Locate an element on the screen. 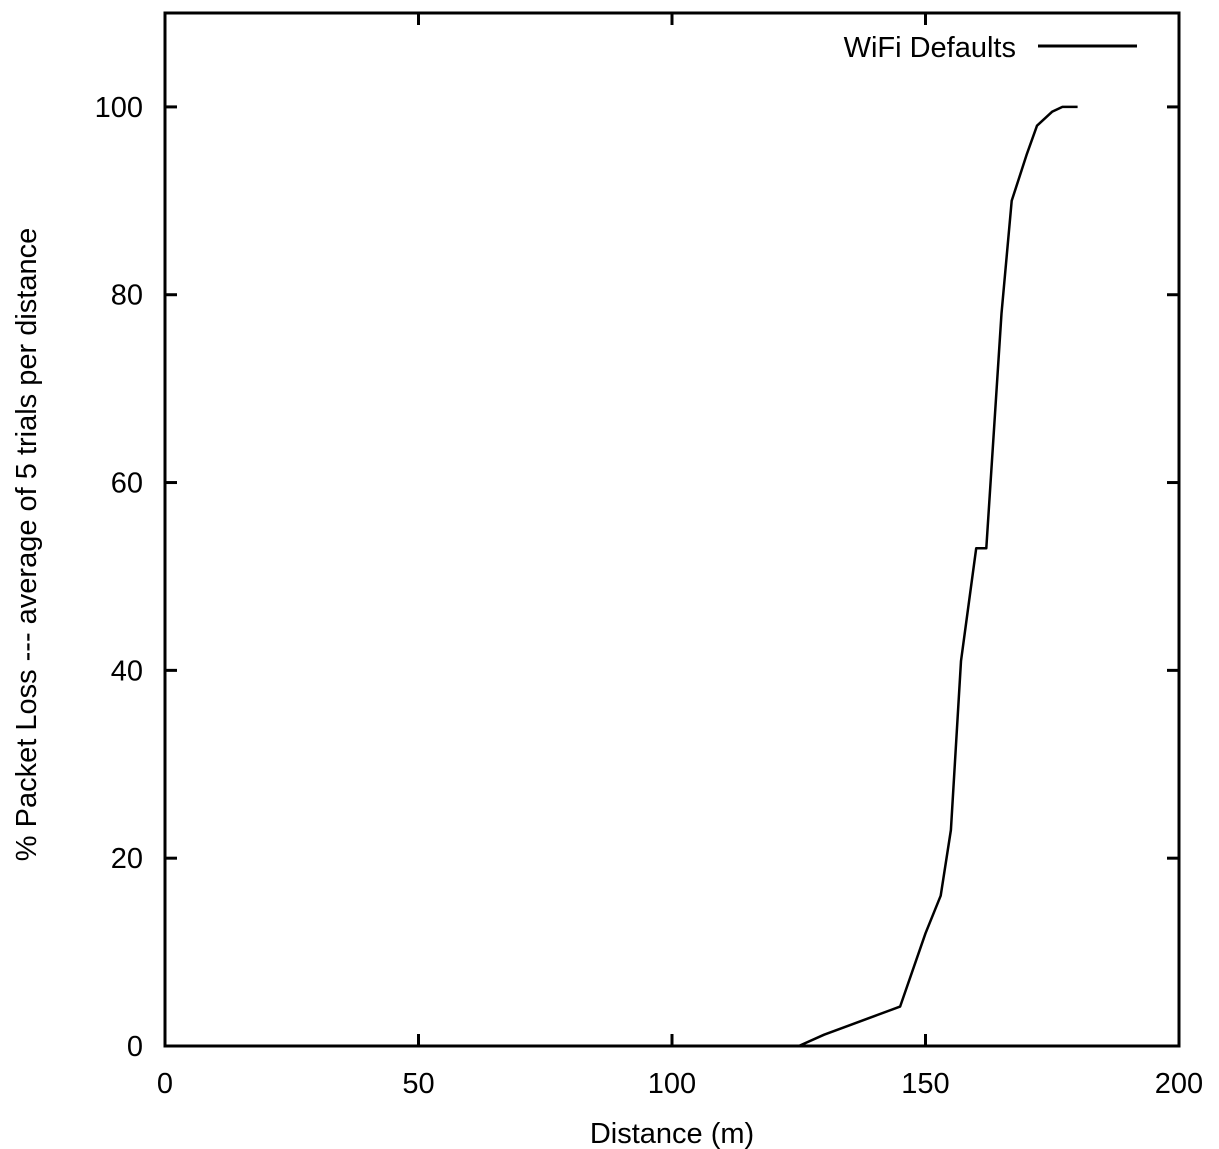 This screenshot has width=1219, height=1149. y-tick-label: 100 is located at coordinates (119, 108).